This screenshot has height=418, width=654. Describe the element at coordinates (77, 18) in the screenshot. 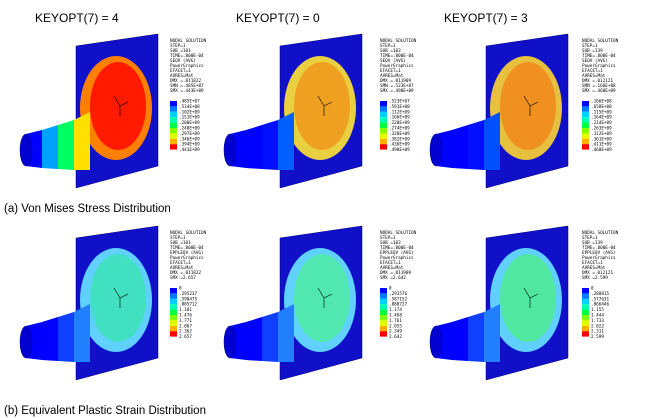

I see `column-header: KEYOPT(7) = 4` at that location.